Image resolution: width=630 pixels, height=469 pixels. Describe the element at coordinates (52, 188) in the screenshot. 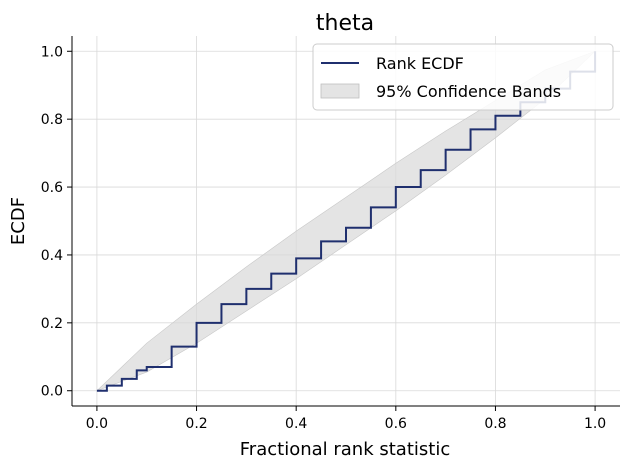

I see `y-tick-label-3: 0.6` at that location.